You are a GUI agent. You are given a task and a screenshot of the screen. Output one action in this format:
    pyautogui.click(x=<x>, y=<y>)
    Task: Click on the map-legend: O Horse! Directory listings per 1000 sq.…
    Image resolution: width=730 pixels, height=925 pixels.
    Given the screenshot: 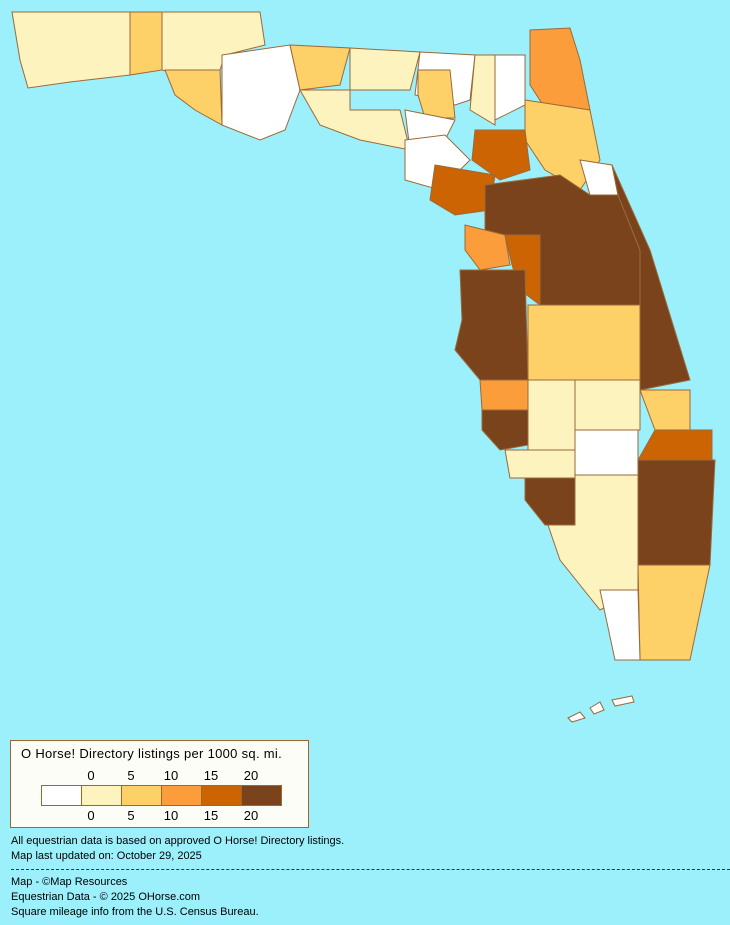 What is the action you would take?
    pyautogui.click(x=159, y=784)
    